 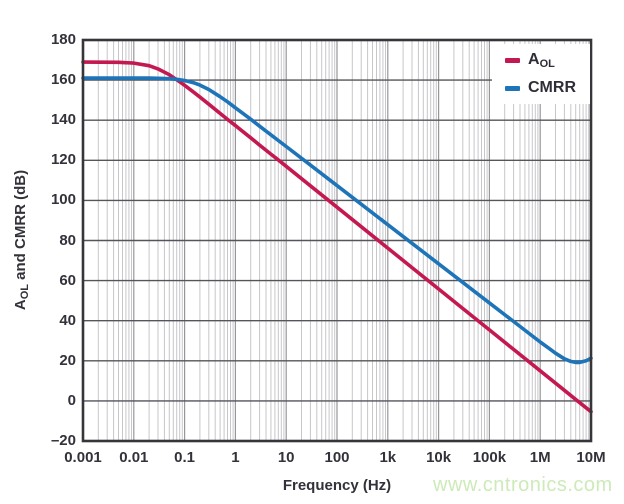 What do you see at coordinates (63, 200) in the screenshot?
I see `y-tick-label: 100` at bounding box center [63, 200].